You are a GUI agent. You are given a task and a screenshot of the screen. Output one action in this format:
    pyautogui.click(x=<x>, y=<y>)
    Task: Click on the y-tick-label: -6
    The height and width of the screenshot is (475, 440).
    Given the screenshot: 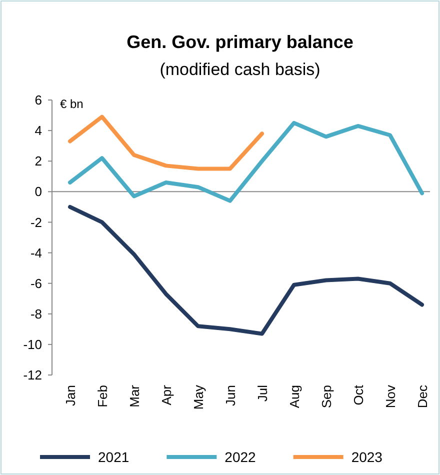 What is the action you would take?
    pyautogui.click(x=36, y=283)
    